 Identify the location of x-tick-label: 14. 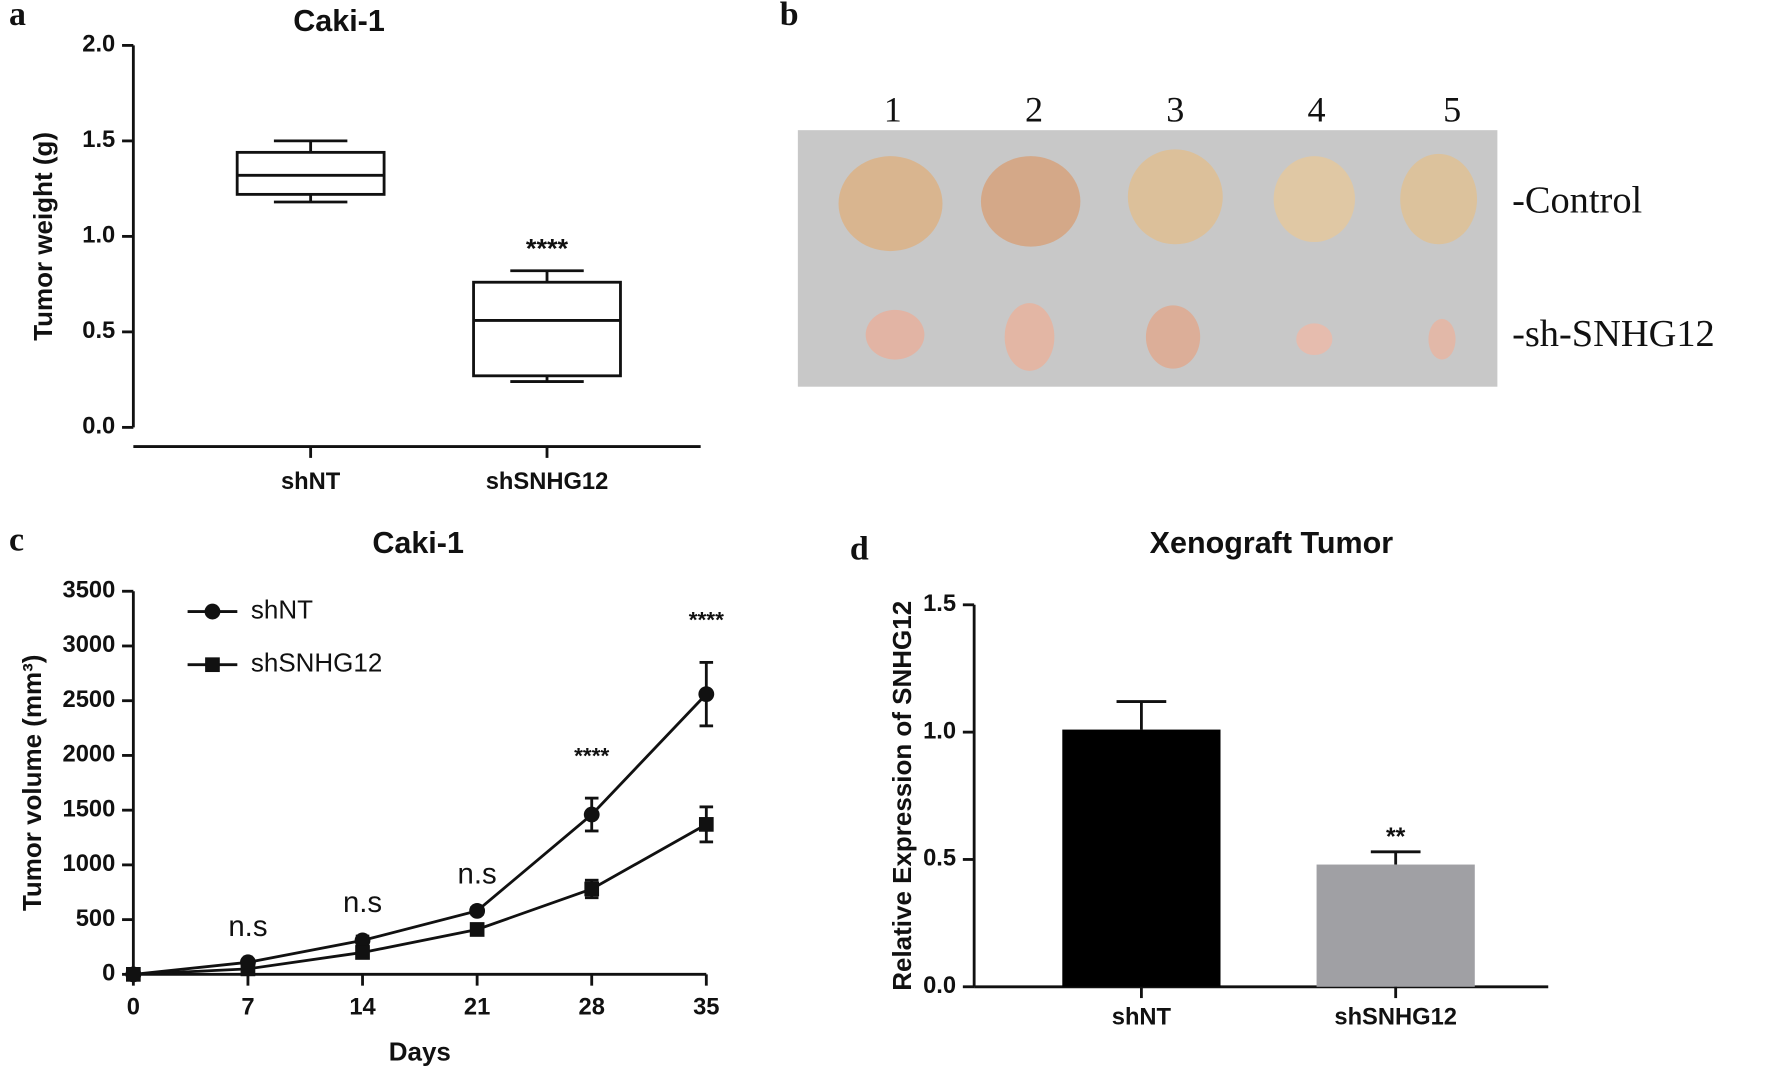
(362, 1008).